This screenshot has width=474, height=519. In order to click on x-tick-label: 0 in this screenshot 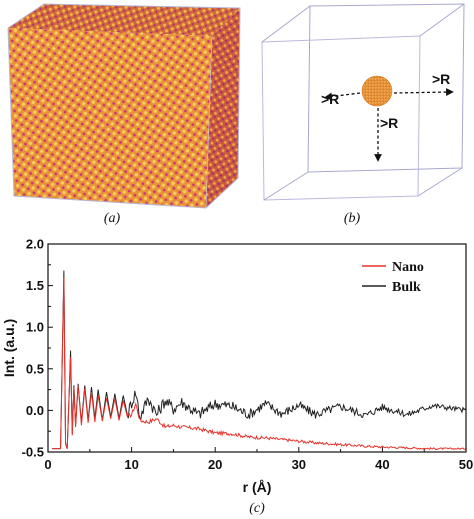, I will do `click(47, 464)`.